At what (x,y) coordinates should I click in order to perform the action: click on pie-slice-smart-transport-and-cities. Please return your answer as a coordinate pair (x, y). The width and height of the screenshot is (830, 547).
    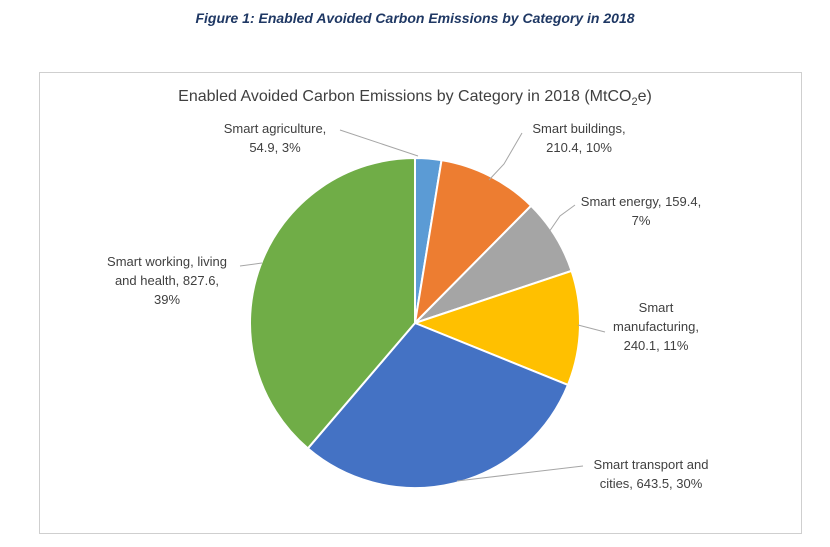
    Looking at the image, I should click on (438, 405).